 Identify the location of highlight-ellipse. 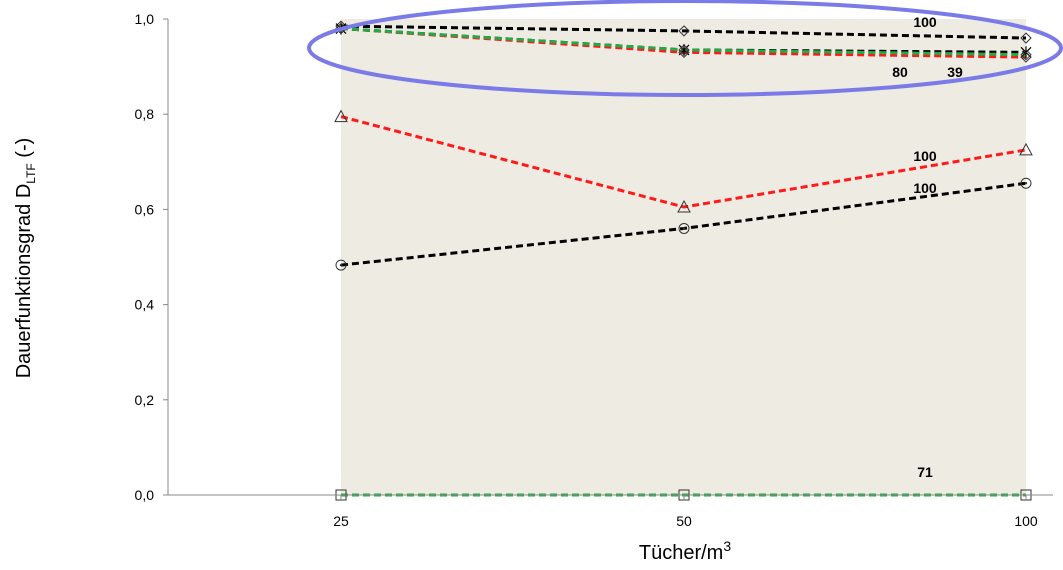
(685, 48).